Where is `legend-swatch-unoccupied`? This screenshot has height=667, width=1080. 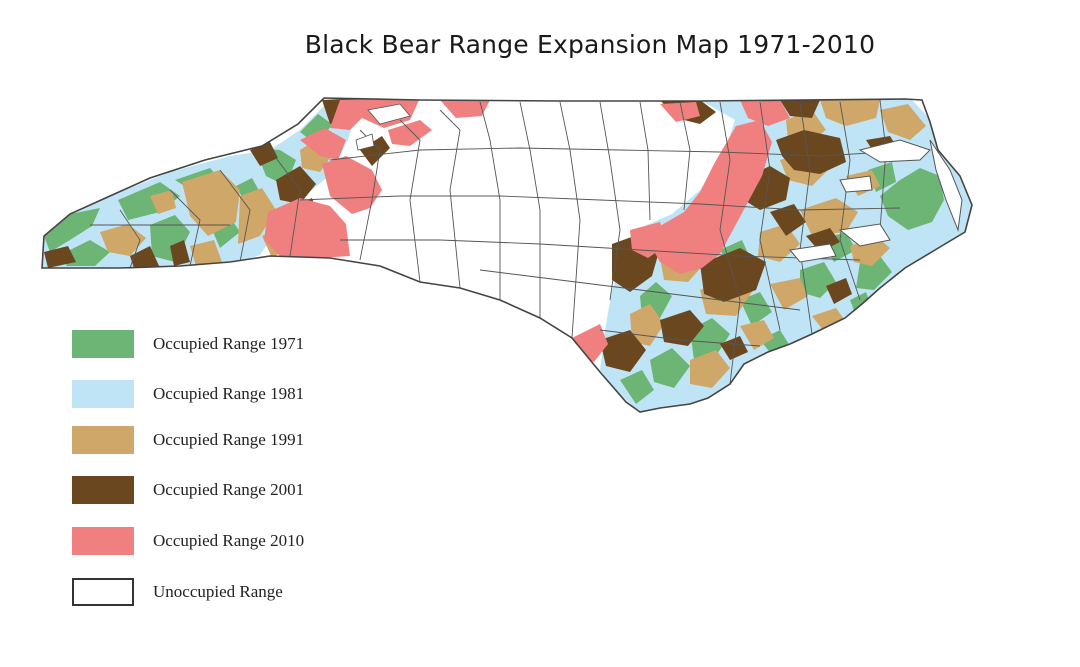
legend-swatch-unoccupied is located at coordinates (103, 592).